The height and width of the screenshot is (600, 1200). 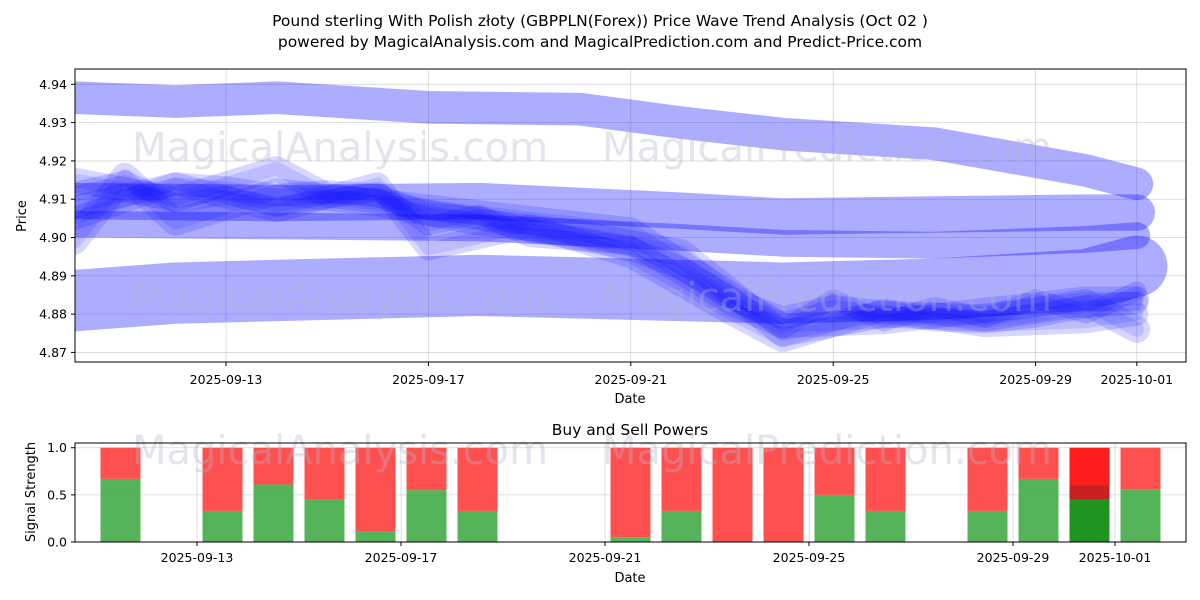 I want to click on price-y-ticks: 4.87 4.88 4.89 4.90 4.91 4.92 4.93 4.94, so click(x=57, y=218).